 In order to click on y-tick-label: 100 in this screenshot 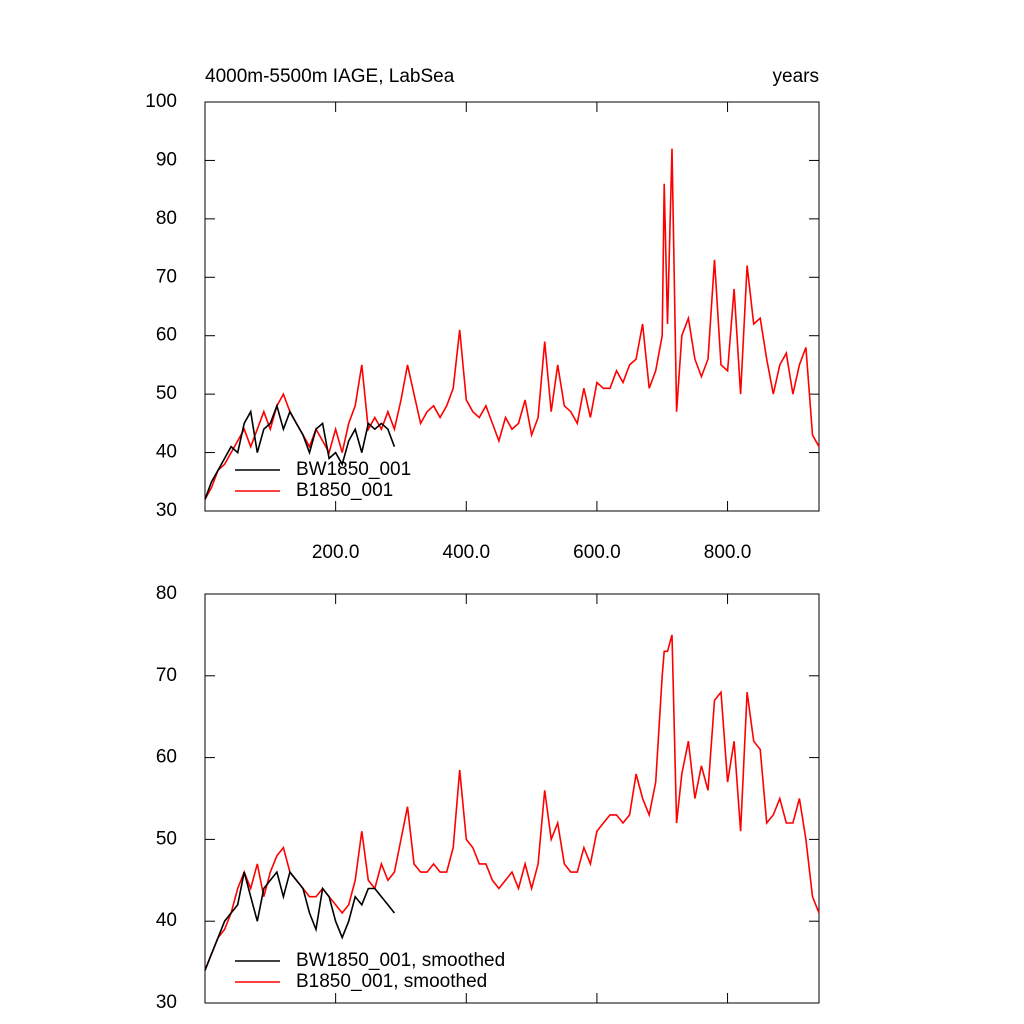, I will do `click(161, 101)`.